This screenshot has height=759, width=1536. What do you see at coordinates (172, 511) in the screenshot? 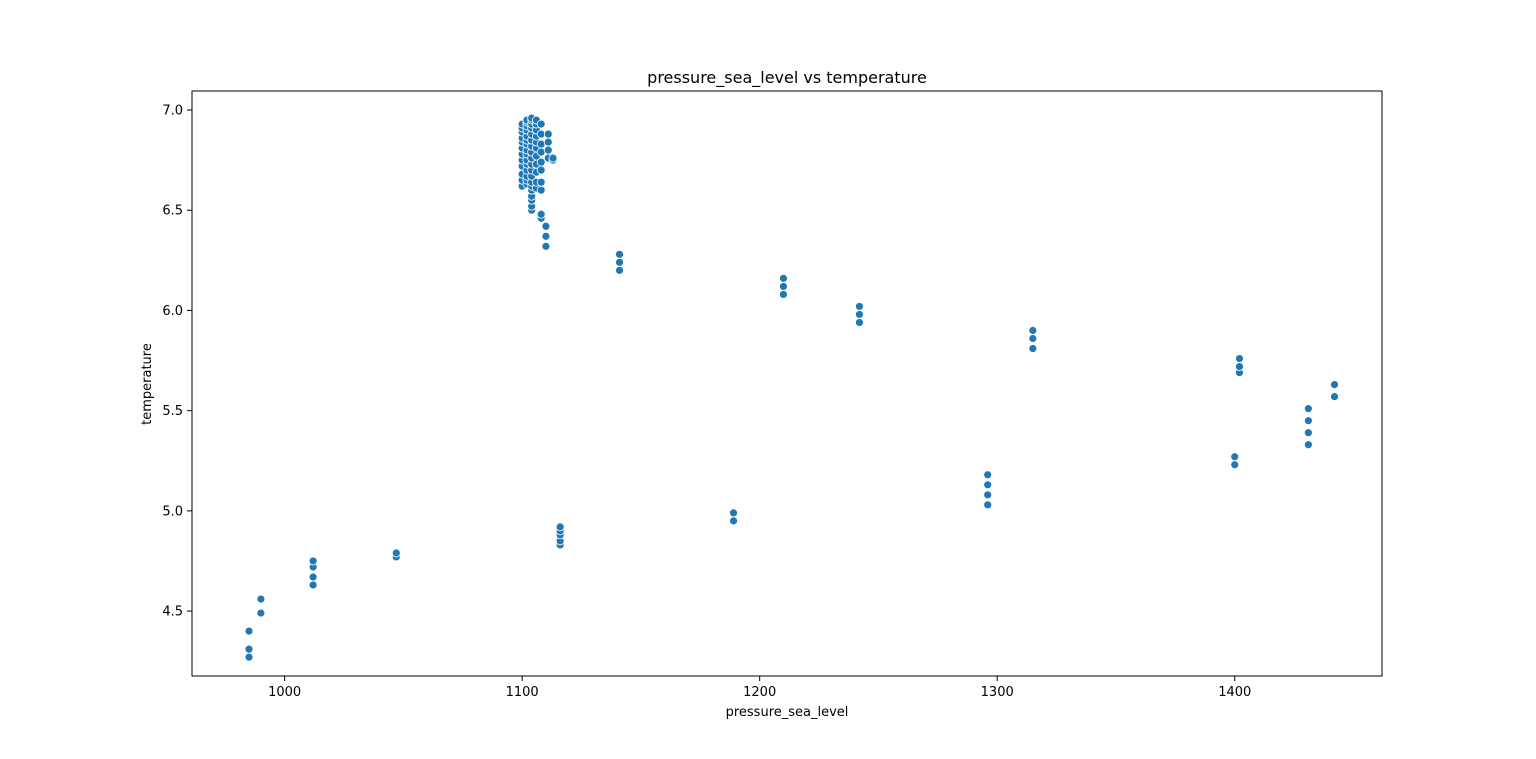
I see `y-tick-label: 5.0` at bounding box center [172, 511].